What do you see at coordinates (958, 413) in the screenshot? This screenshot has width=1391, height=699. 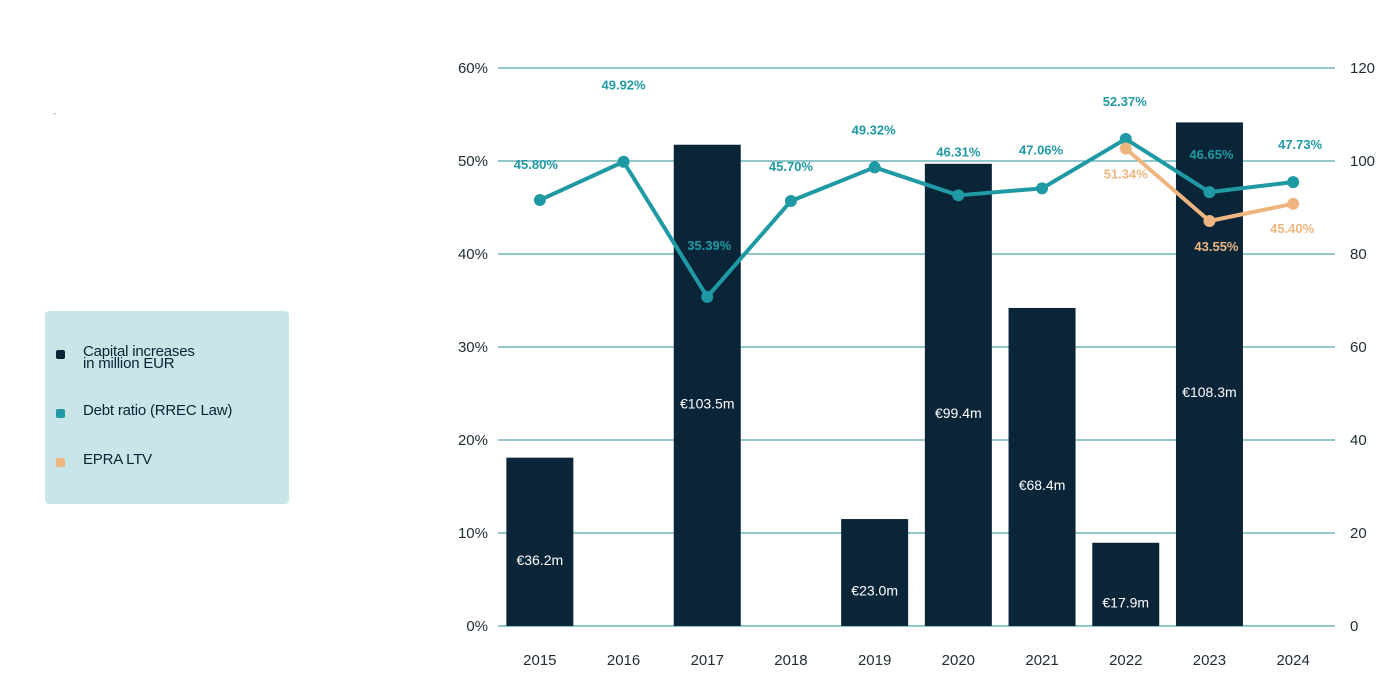 I see `bar-data-label: €99.4m` at bounding box center [958, 413].